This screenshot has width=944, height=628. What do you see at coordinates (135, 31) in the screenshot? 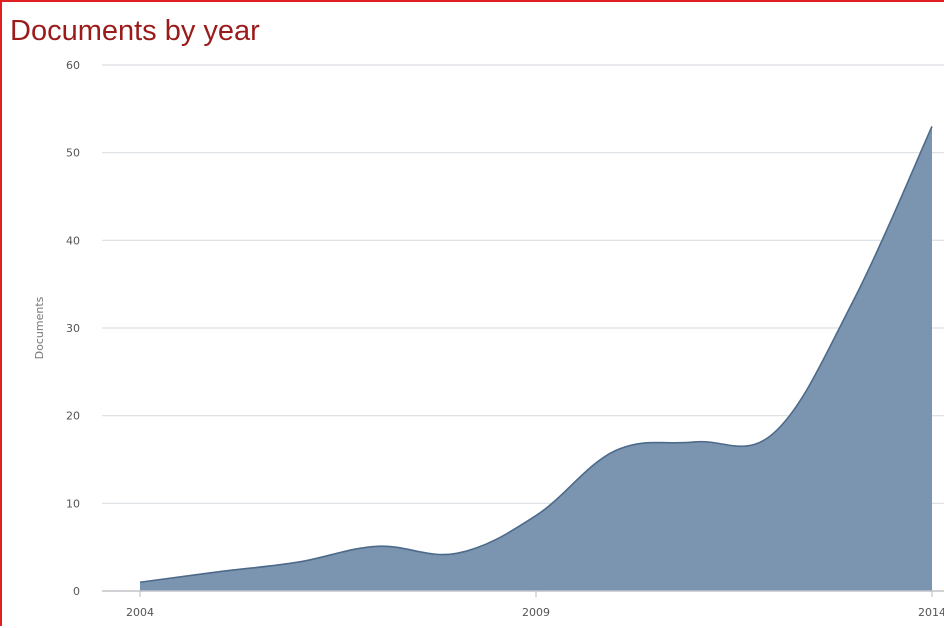
I see `chart-title: Documents by year` at bounding box center [135, 31].